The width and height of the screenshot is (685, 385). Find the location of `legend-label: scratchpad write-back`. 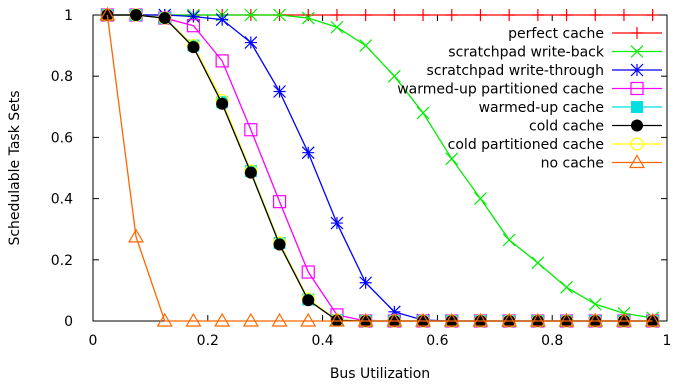

legend-label: scratchpad write-back is located at coordinates (526, 53).